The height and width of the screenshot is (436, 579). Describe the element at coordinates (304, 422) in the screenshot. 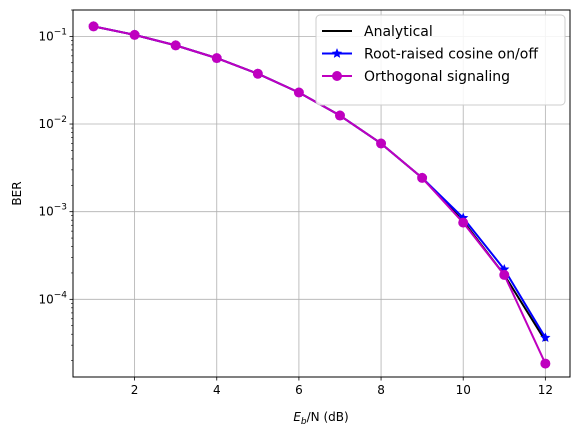

I see `x-label-subscript: b` at that location.